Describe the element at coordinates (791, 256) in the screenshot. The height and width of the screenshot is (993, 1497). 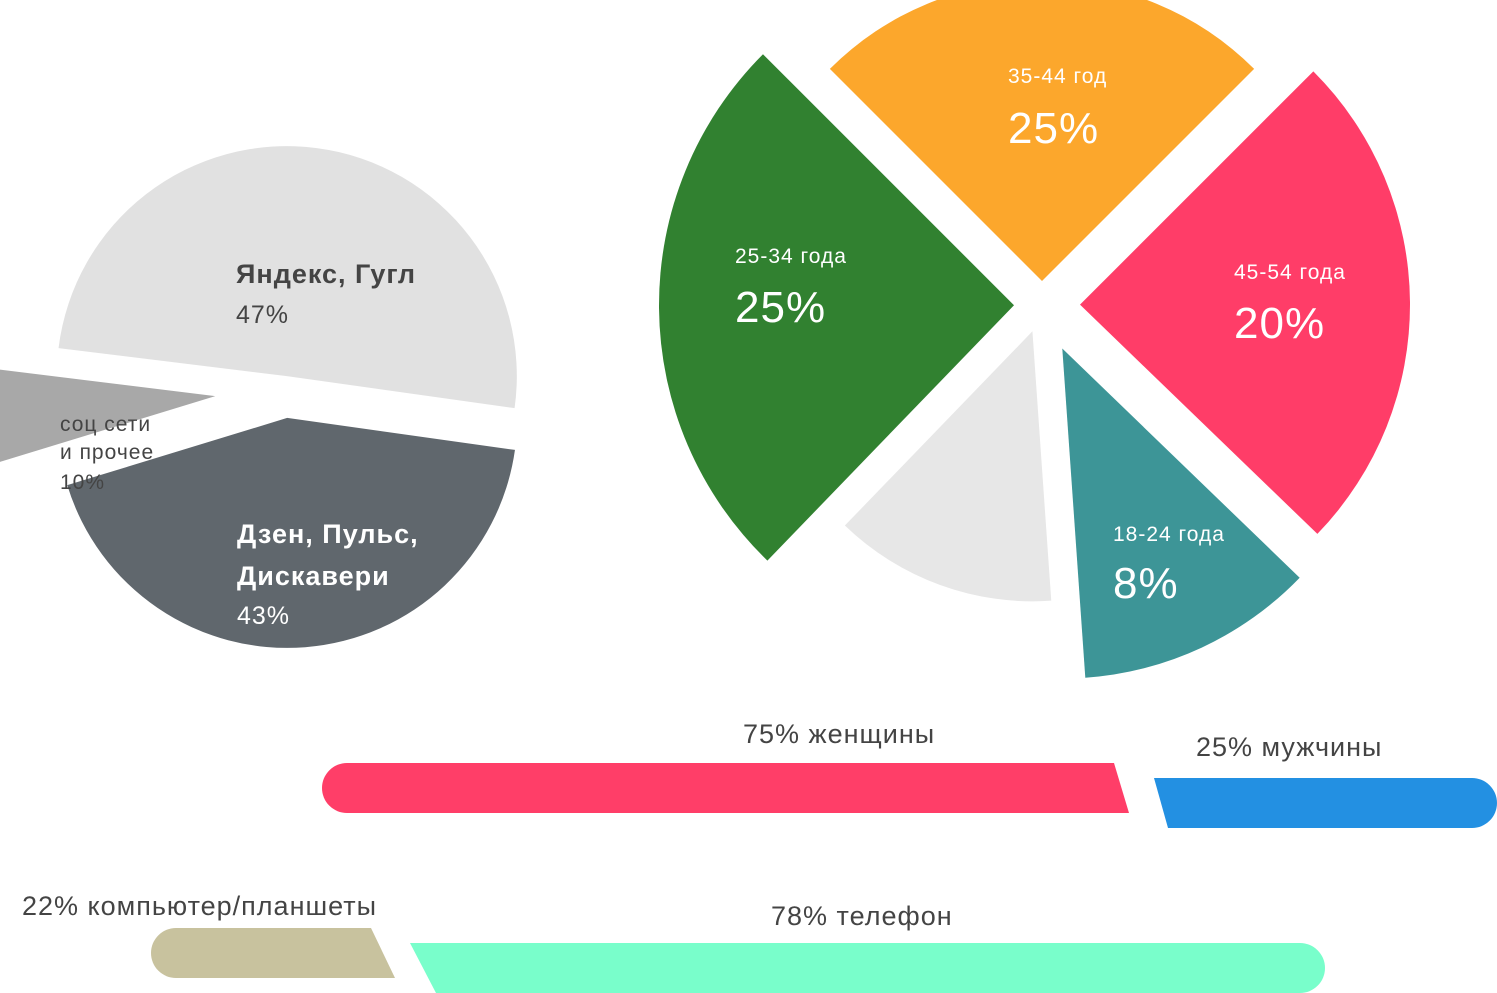
I see `age-slice-label: 25-34 года` at that location.